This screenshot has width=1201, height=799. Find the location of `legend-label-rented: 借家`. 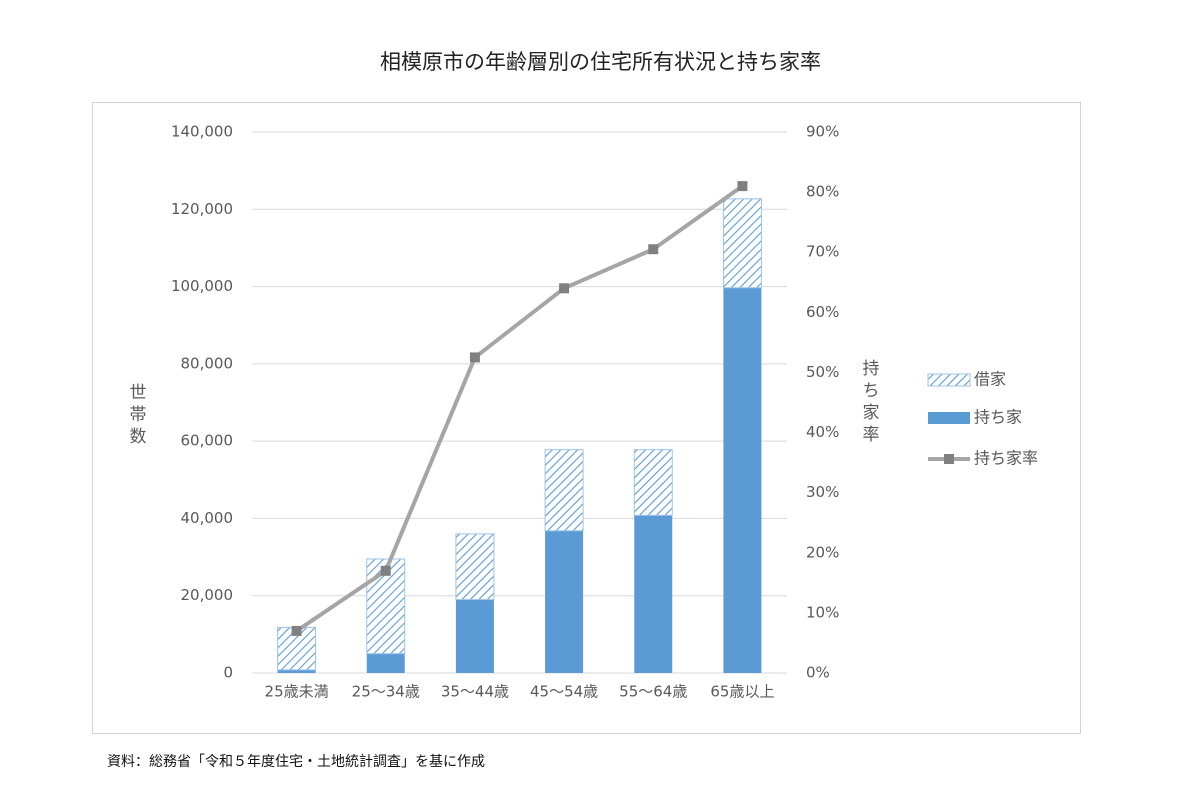

legend-label-rented: 借家 is located at coordinates (990, 379).